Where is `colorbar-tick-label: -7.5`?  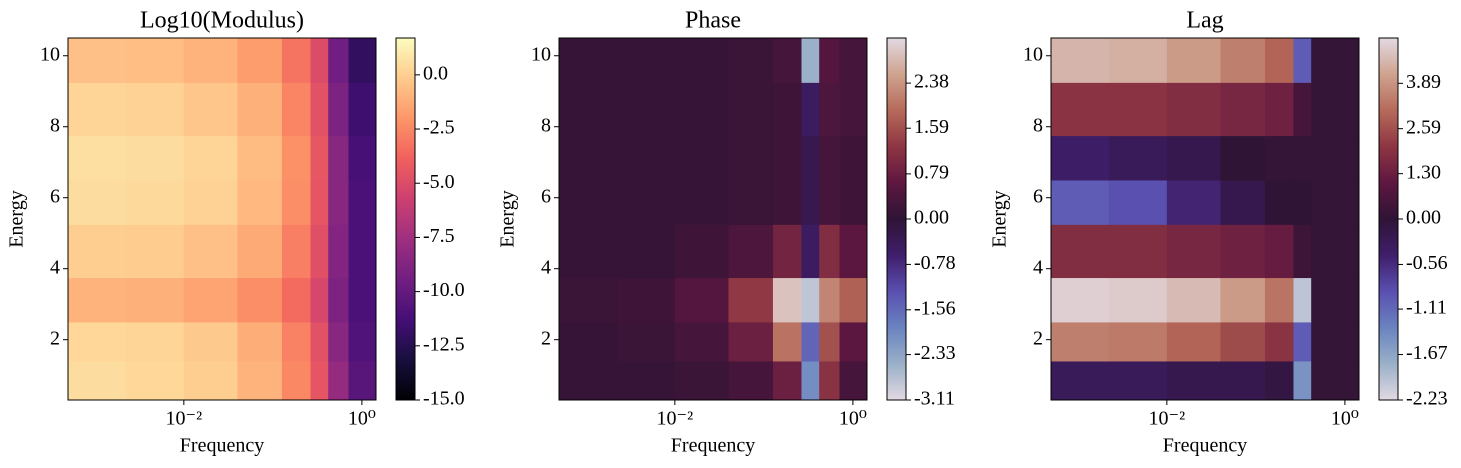
colorbar-tick-label: -7.5 is located at coordinates (439, 236).